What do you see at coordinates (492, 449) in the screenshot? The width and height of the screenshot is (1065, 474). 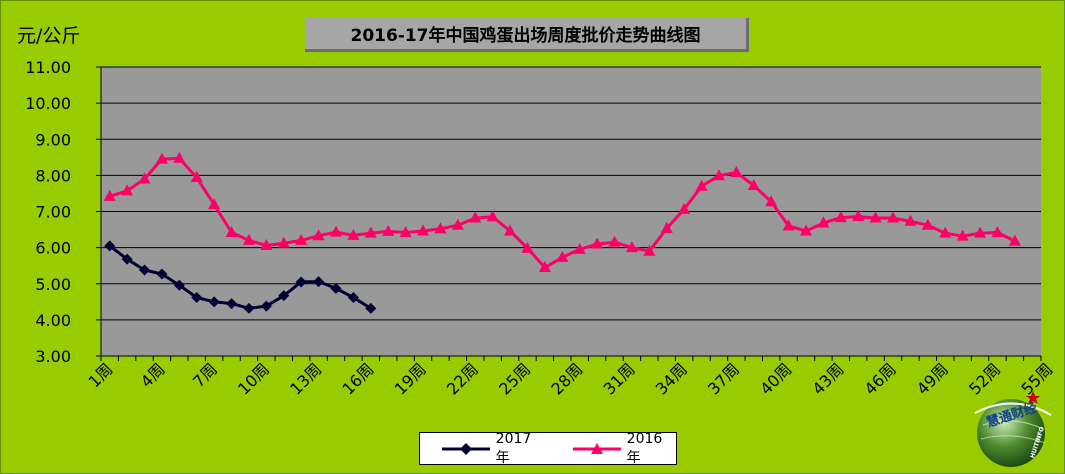 I see `legend-item-2017: 2017年` at bounding box center [492, 449].